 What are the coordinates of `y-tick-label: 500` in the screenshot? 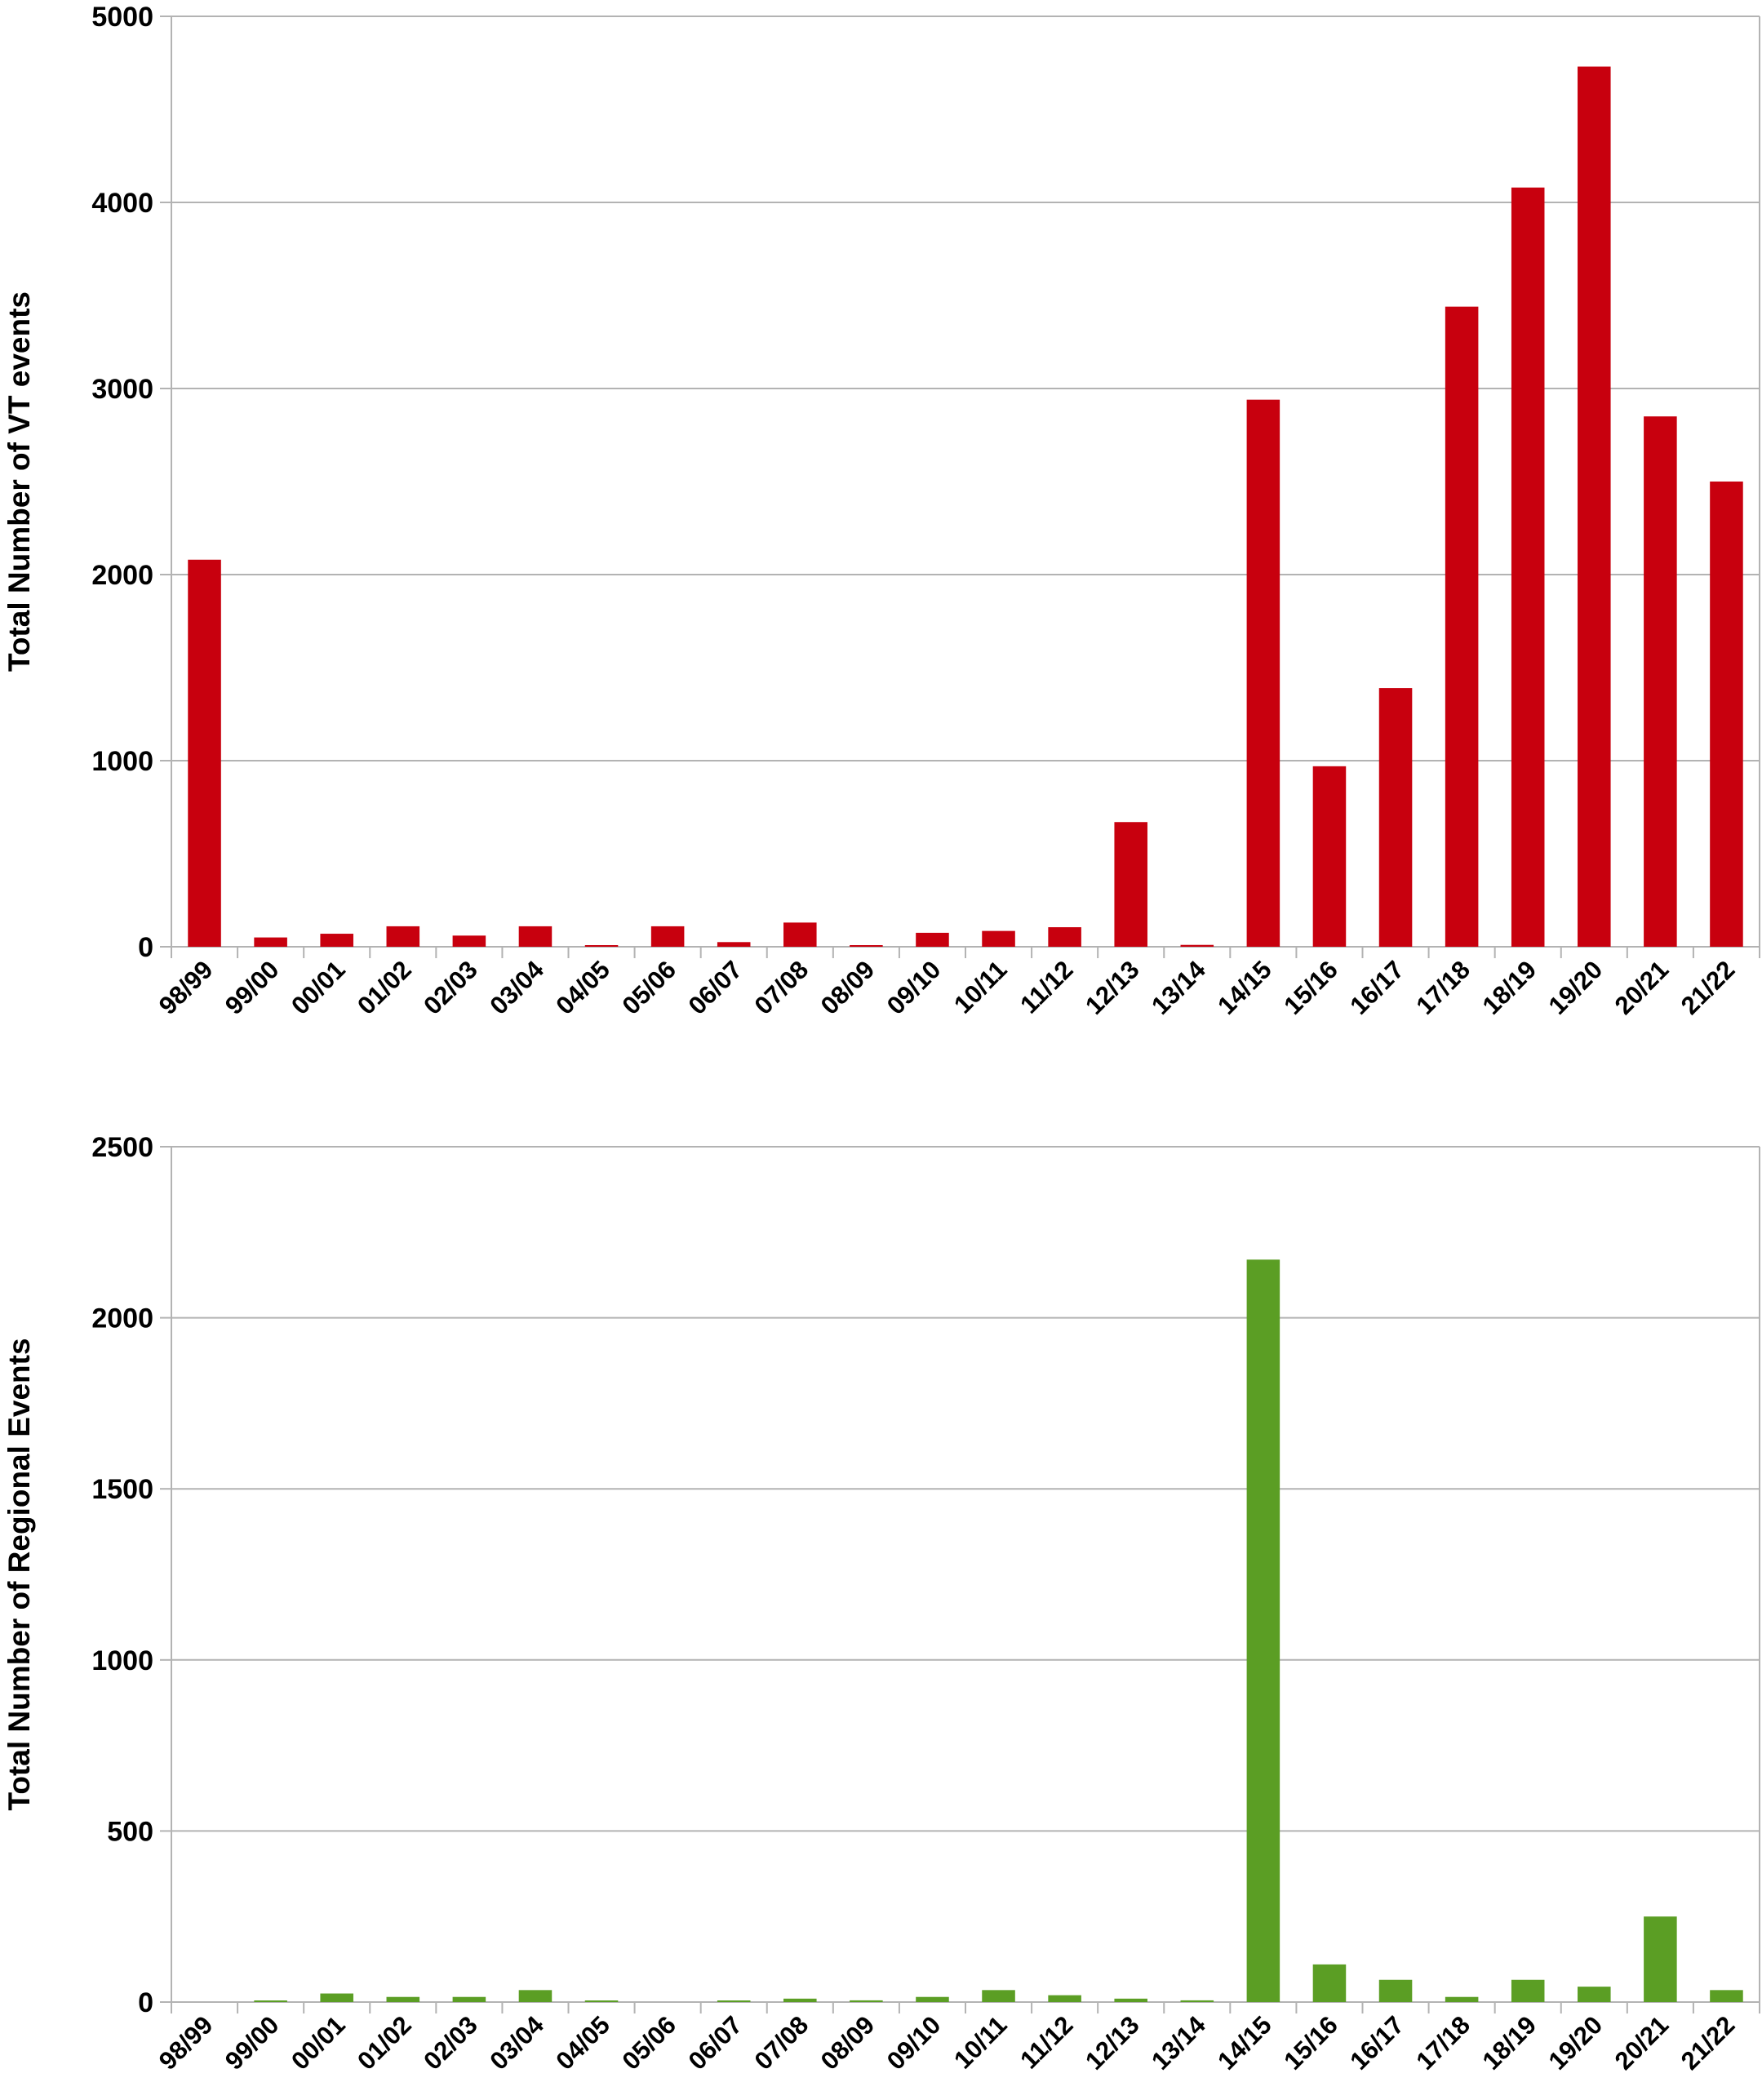 It's located at (130, 1831).